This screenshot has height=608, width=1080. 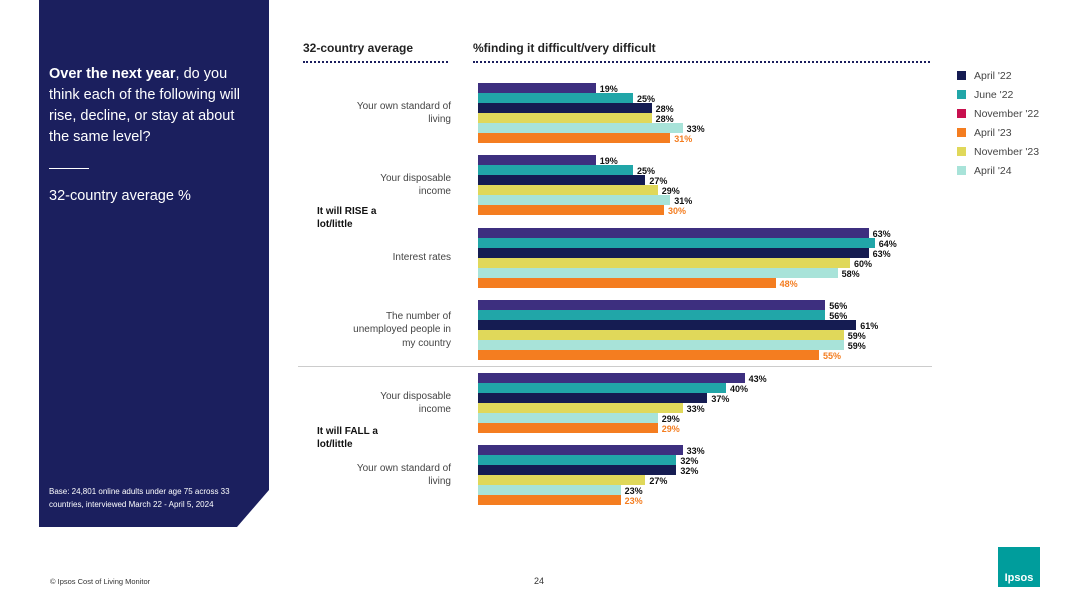 What do you see at coordinates (757, 379) in the screenshot?
I see `data-label: 43%` at bounding box center [757, 379].